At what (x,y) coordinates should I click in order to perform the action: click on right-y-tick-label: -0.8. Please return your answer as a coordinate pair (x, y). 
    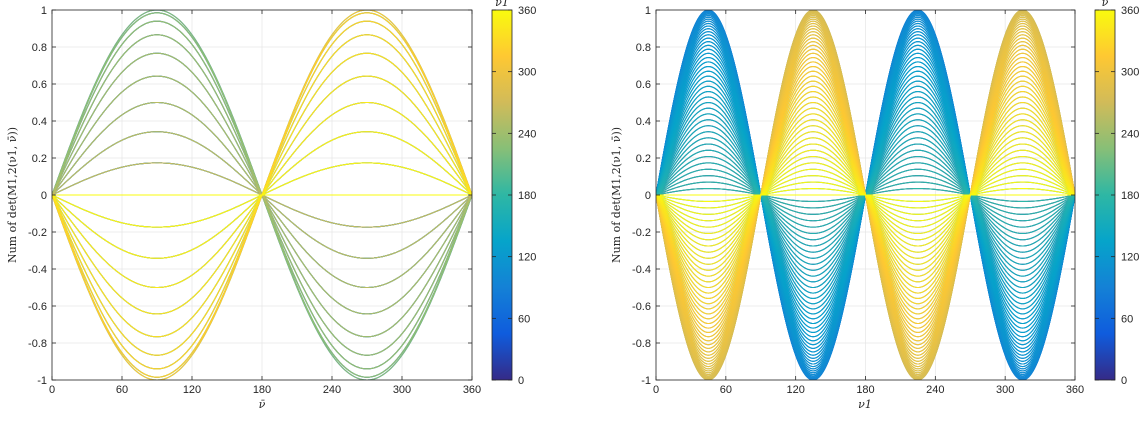
    Looking at the image, I should click on (641, 344).